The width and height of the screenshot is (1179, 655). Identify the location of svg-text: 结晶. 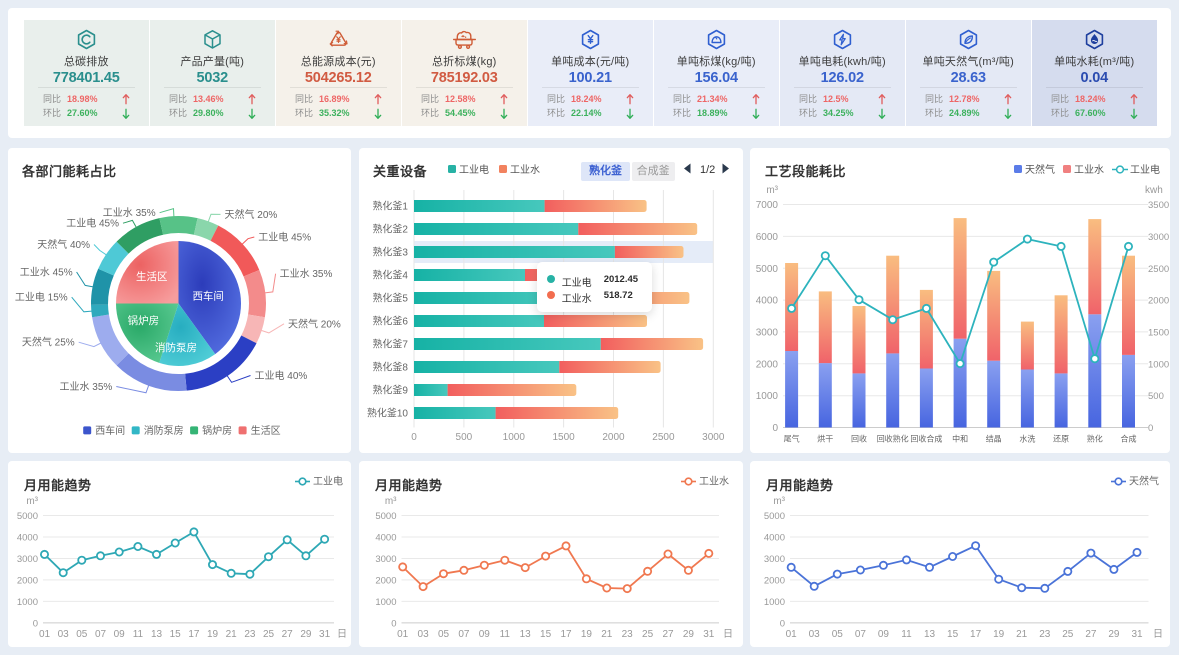
(994, 439).